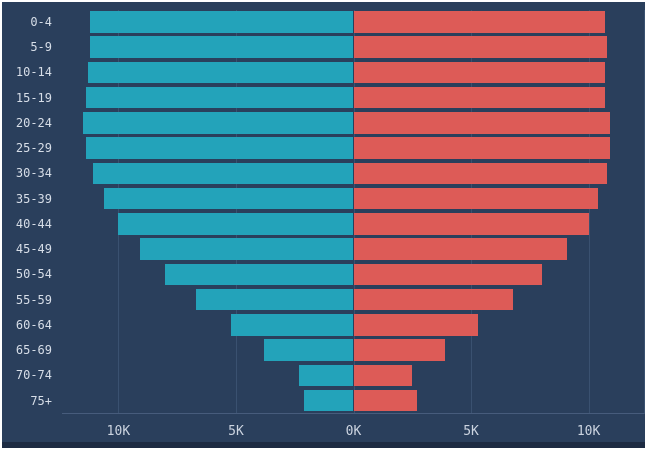  Describe the element at coordinates (41, 21) in the screenshot. I see `y-tick-label: 0-4` at that location.